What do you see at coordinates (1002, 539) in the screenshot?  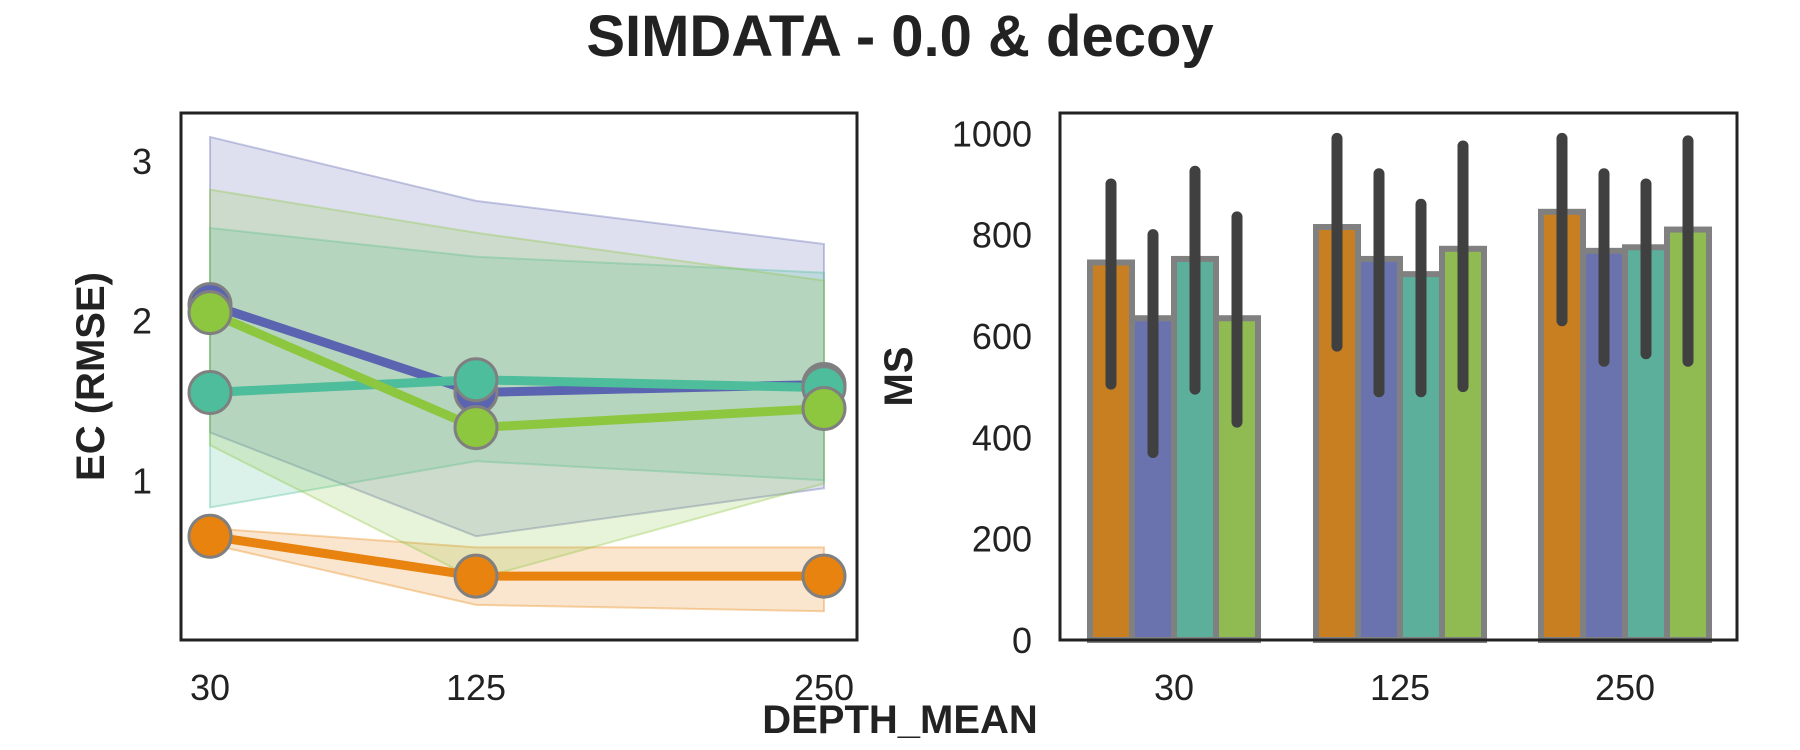 I see `bar-chart-y-tick-label: 200` at bounding box center [1002, 539].